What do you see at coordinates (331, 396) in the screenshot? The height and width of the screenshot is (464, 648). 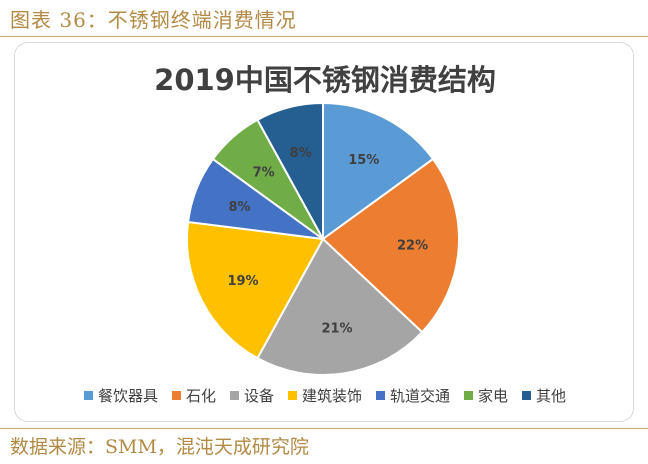 I see `legend-label: 建筑装饰` at bounding box center [331, 396].